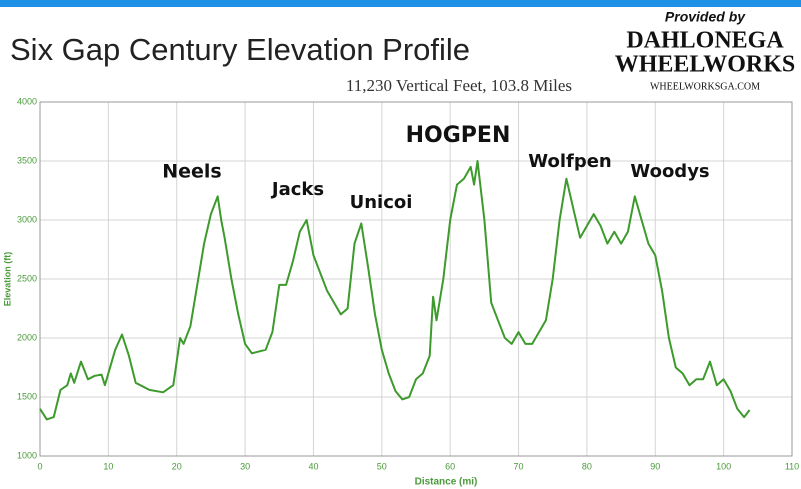 The height and width of the screenshot is (489, 801). What do you see at coordinates (245, 466) in the screenshot?
I see `x-tick-label: 30` at bounding box center [245, 466].